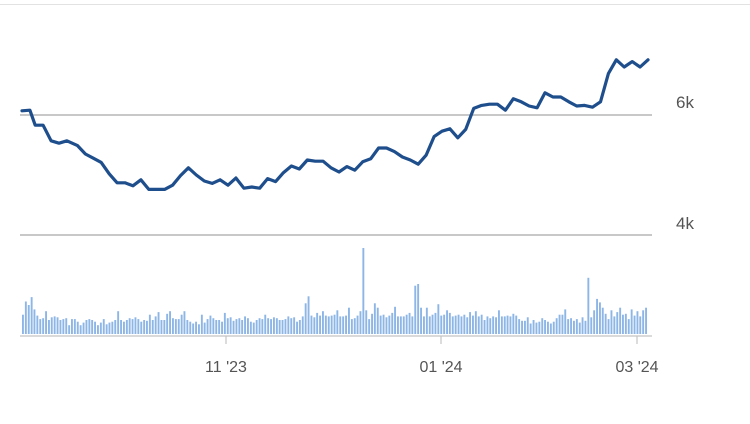 This screenshot has width=750, height=424. What do you see at coordinates (375, 4) in the screenshot?
I see `top-border` at bounding box center [375, 4].